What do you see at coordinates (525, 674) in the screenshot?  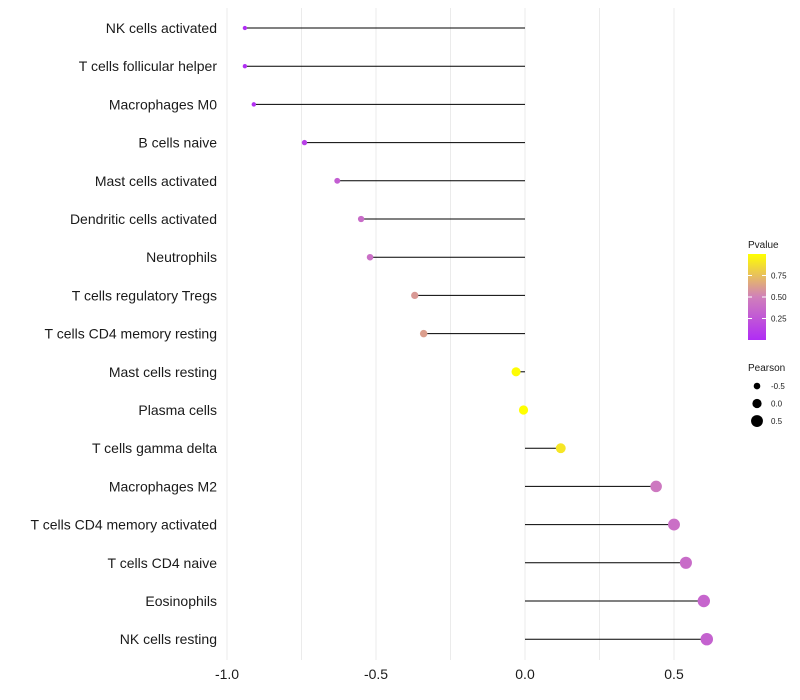 I see `x-tick-label: 0.0` at bounding box center [525, 674].